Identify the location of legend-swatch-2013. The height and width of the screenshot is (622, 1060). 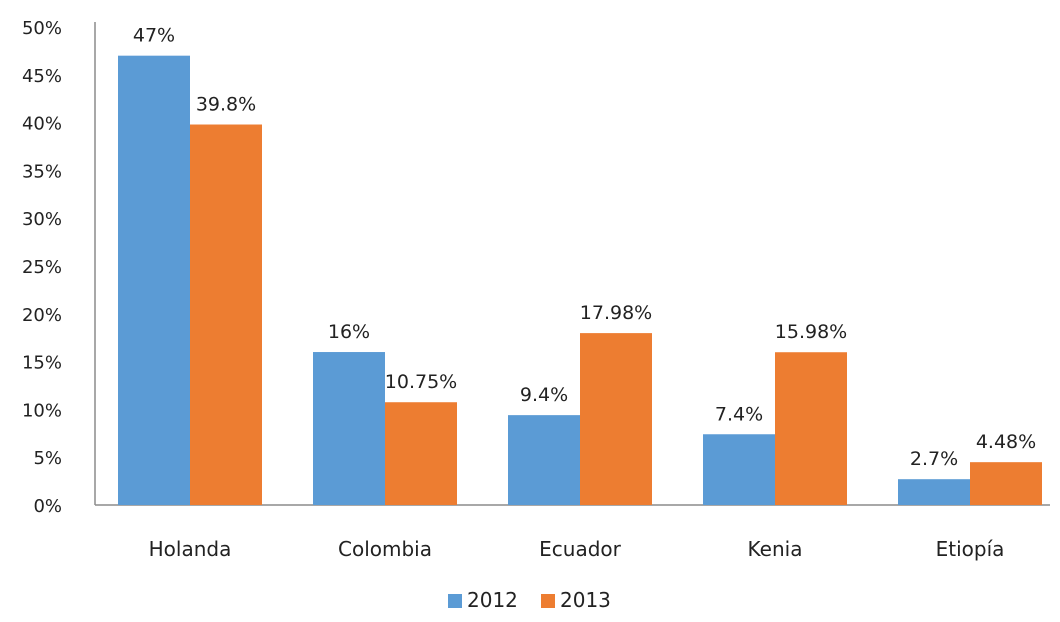
(548, 601).